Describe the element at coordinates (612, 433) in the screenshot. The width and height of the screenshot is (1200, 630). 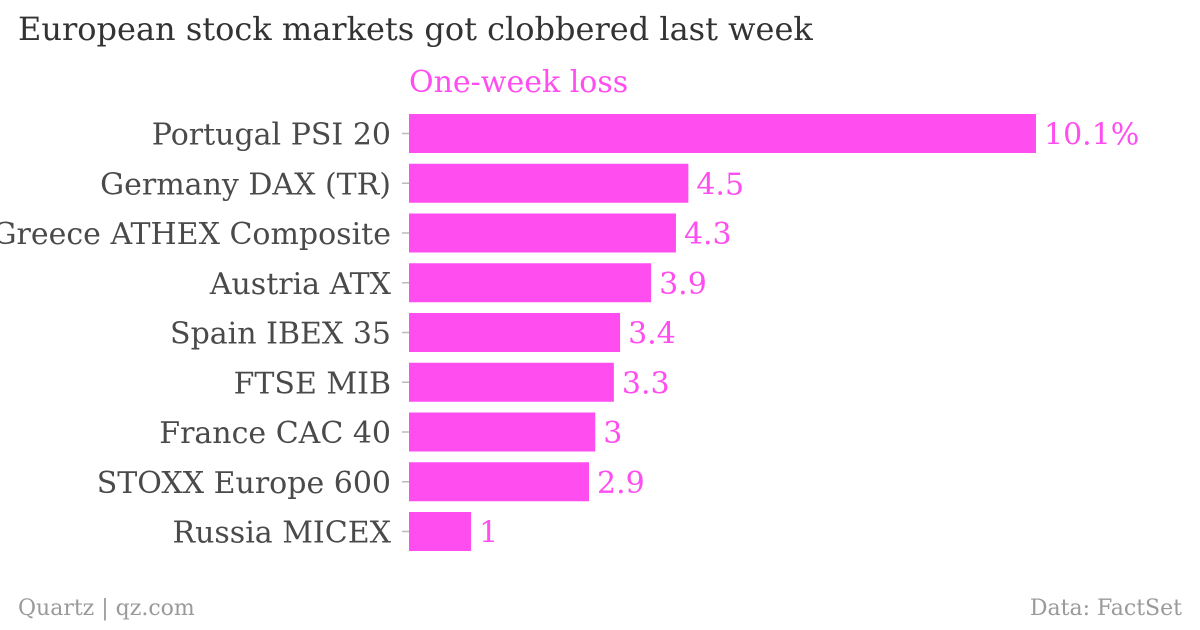
I see `value-label: 3` at that location.